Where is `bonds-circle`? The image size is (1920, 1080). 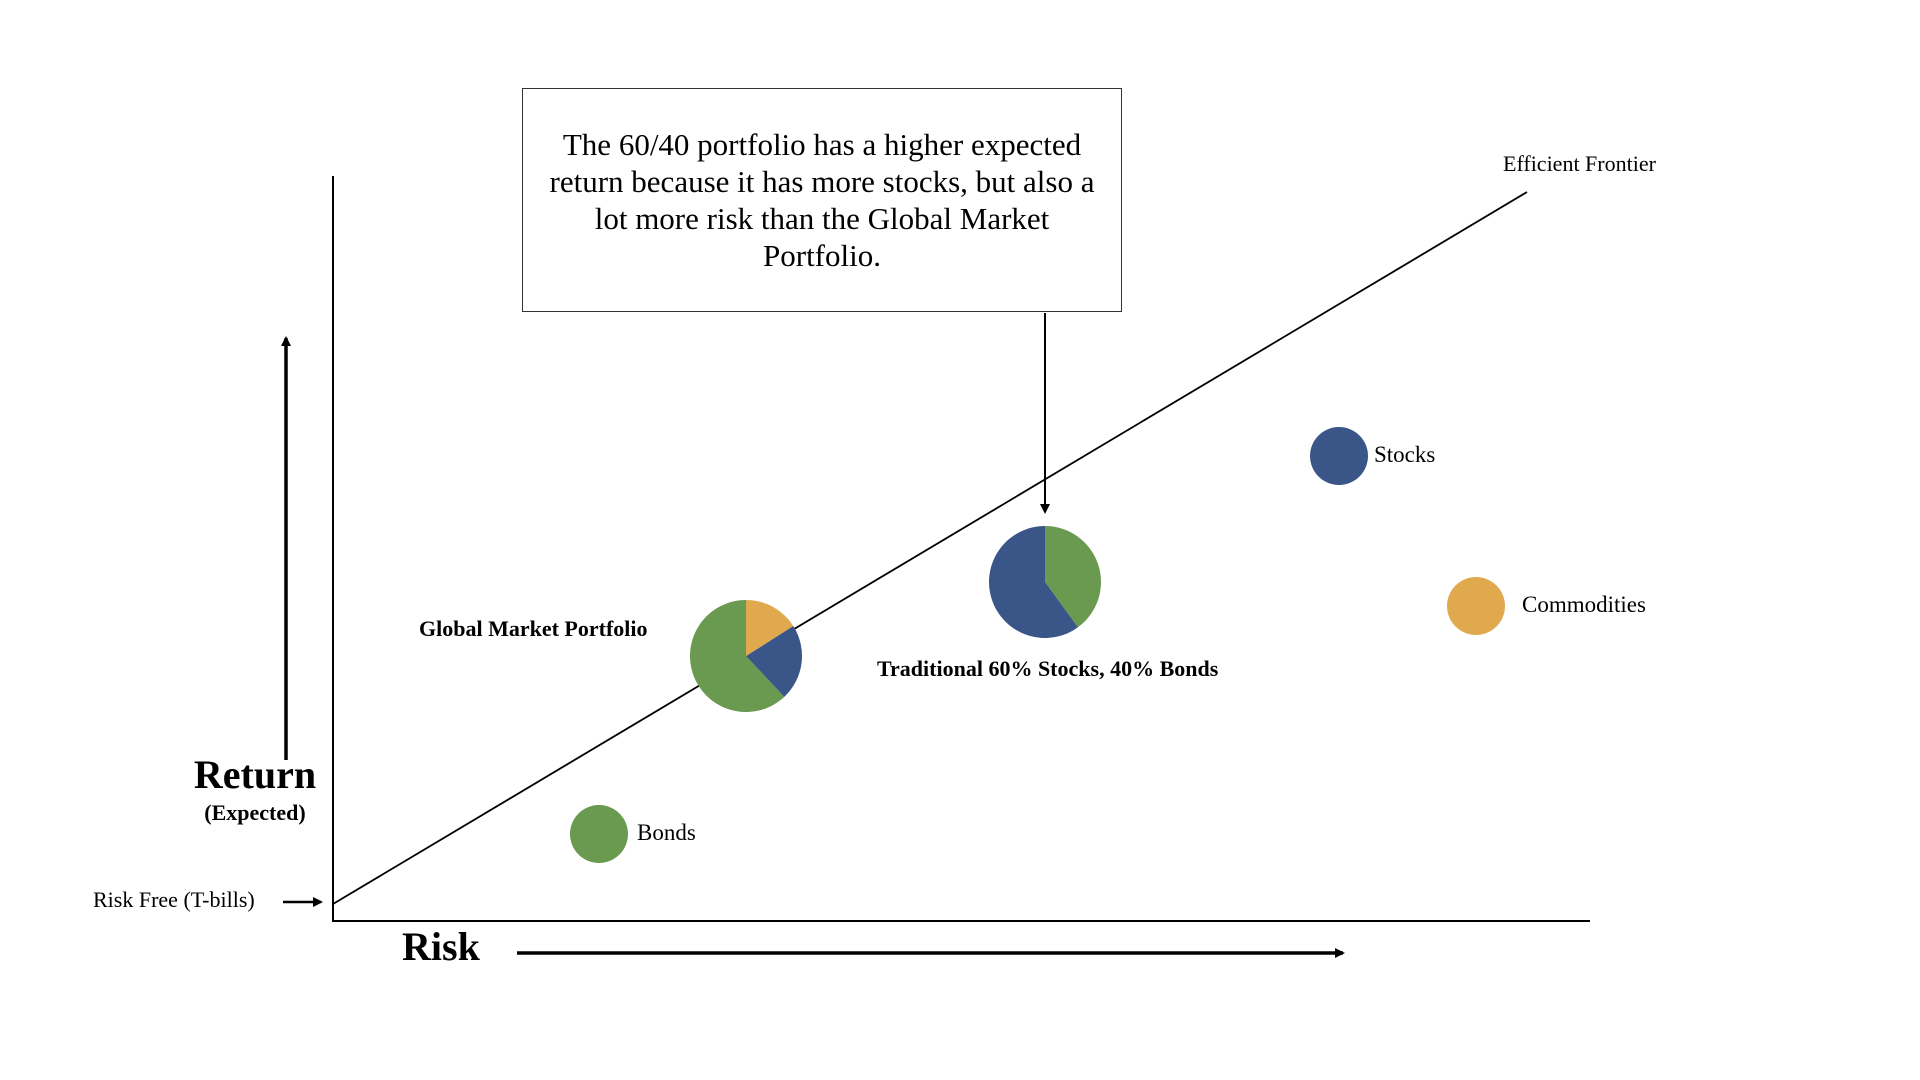
bonds-circle is located at coordinates (599, 834).